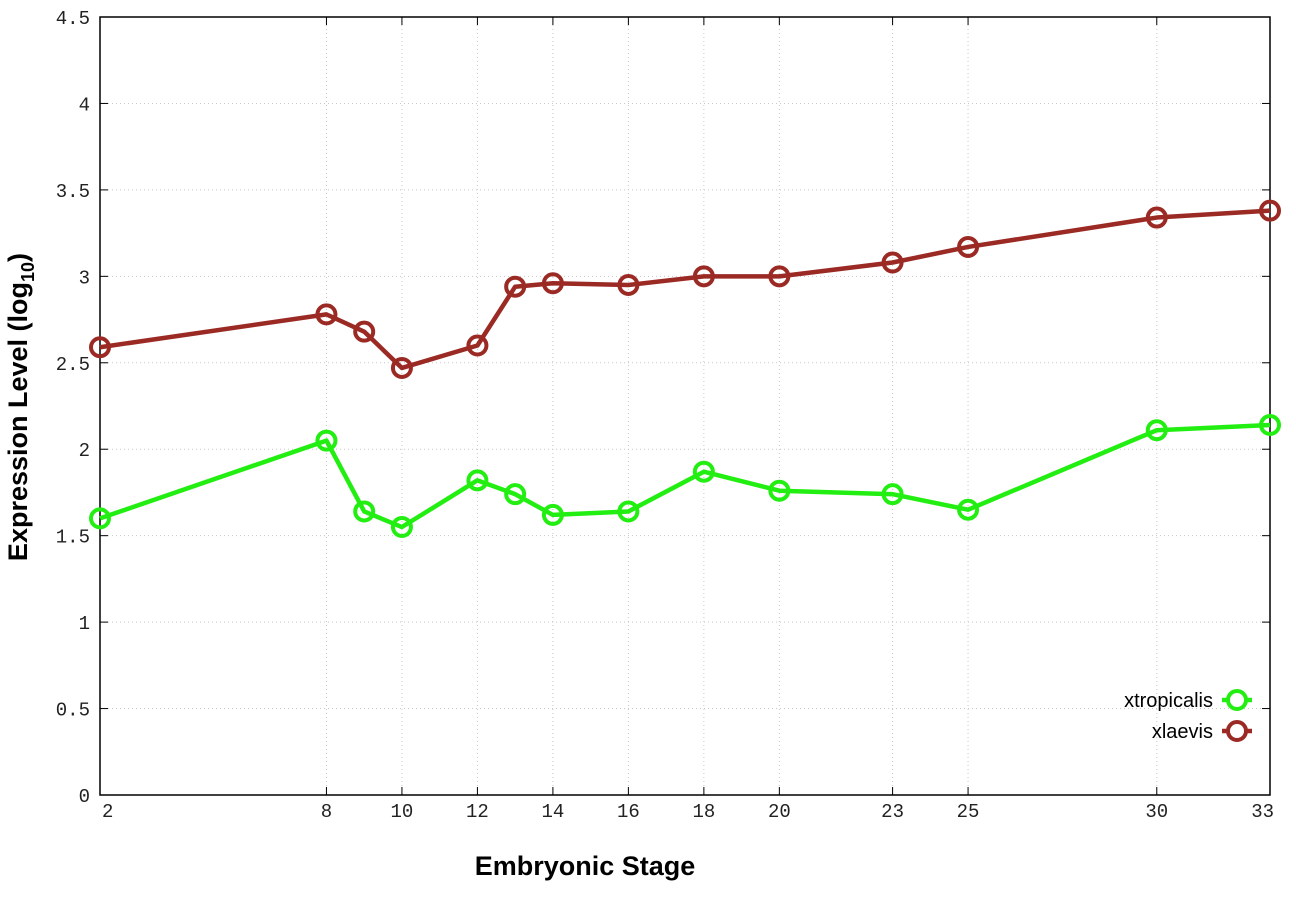 This screenshot has width=1296, height=907. I want to click on legend-marker-xlaevis, so click(1237, 731).